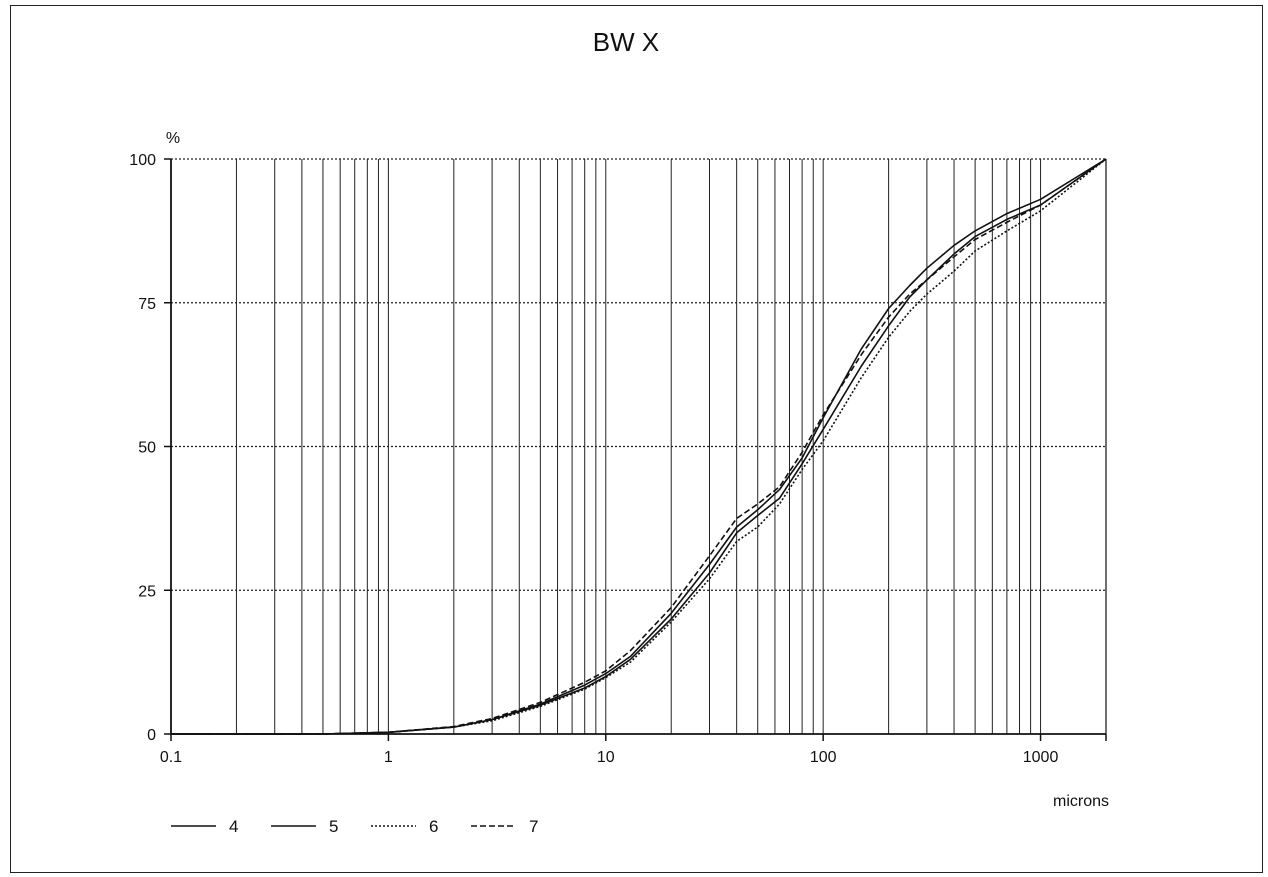 The width and height of the screenshot is (1268, 877). What do you see at coordinates (433, 826) in the screenshot?
I see `legend-label-6: 6` at bounding box center [433, 826].